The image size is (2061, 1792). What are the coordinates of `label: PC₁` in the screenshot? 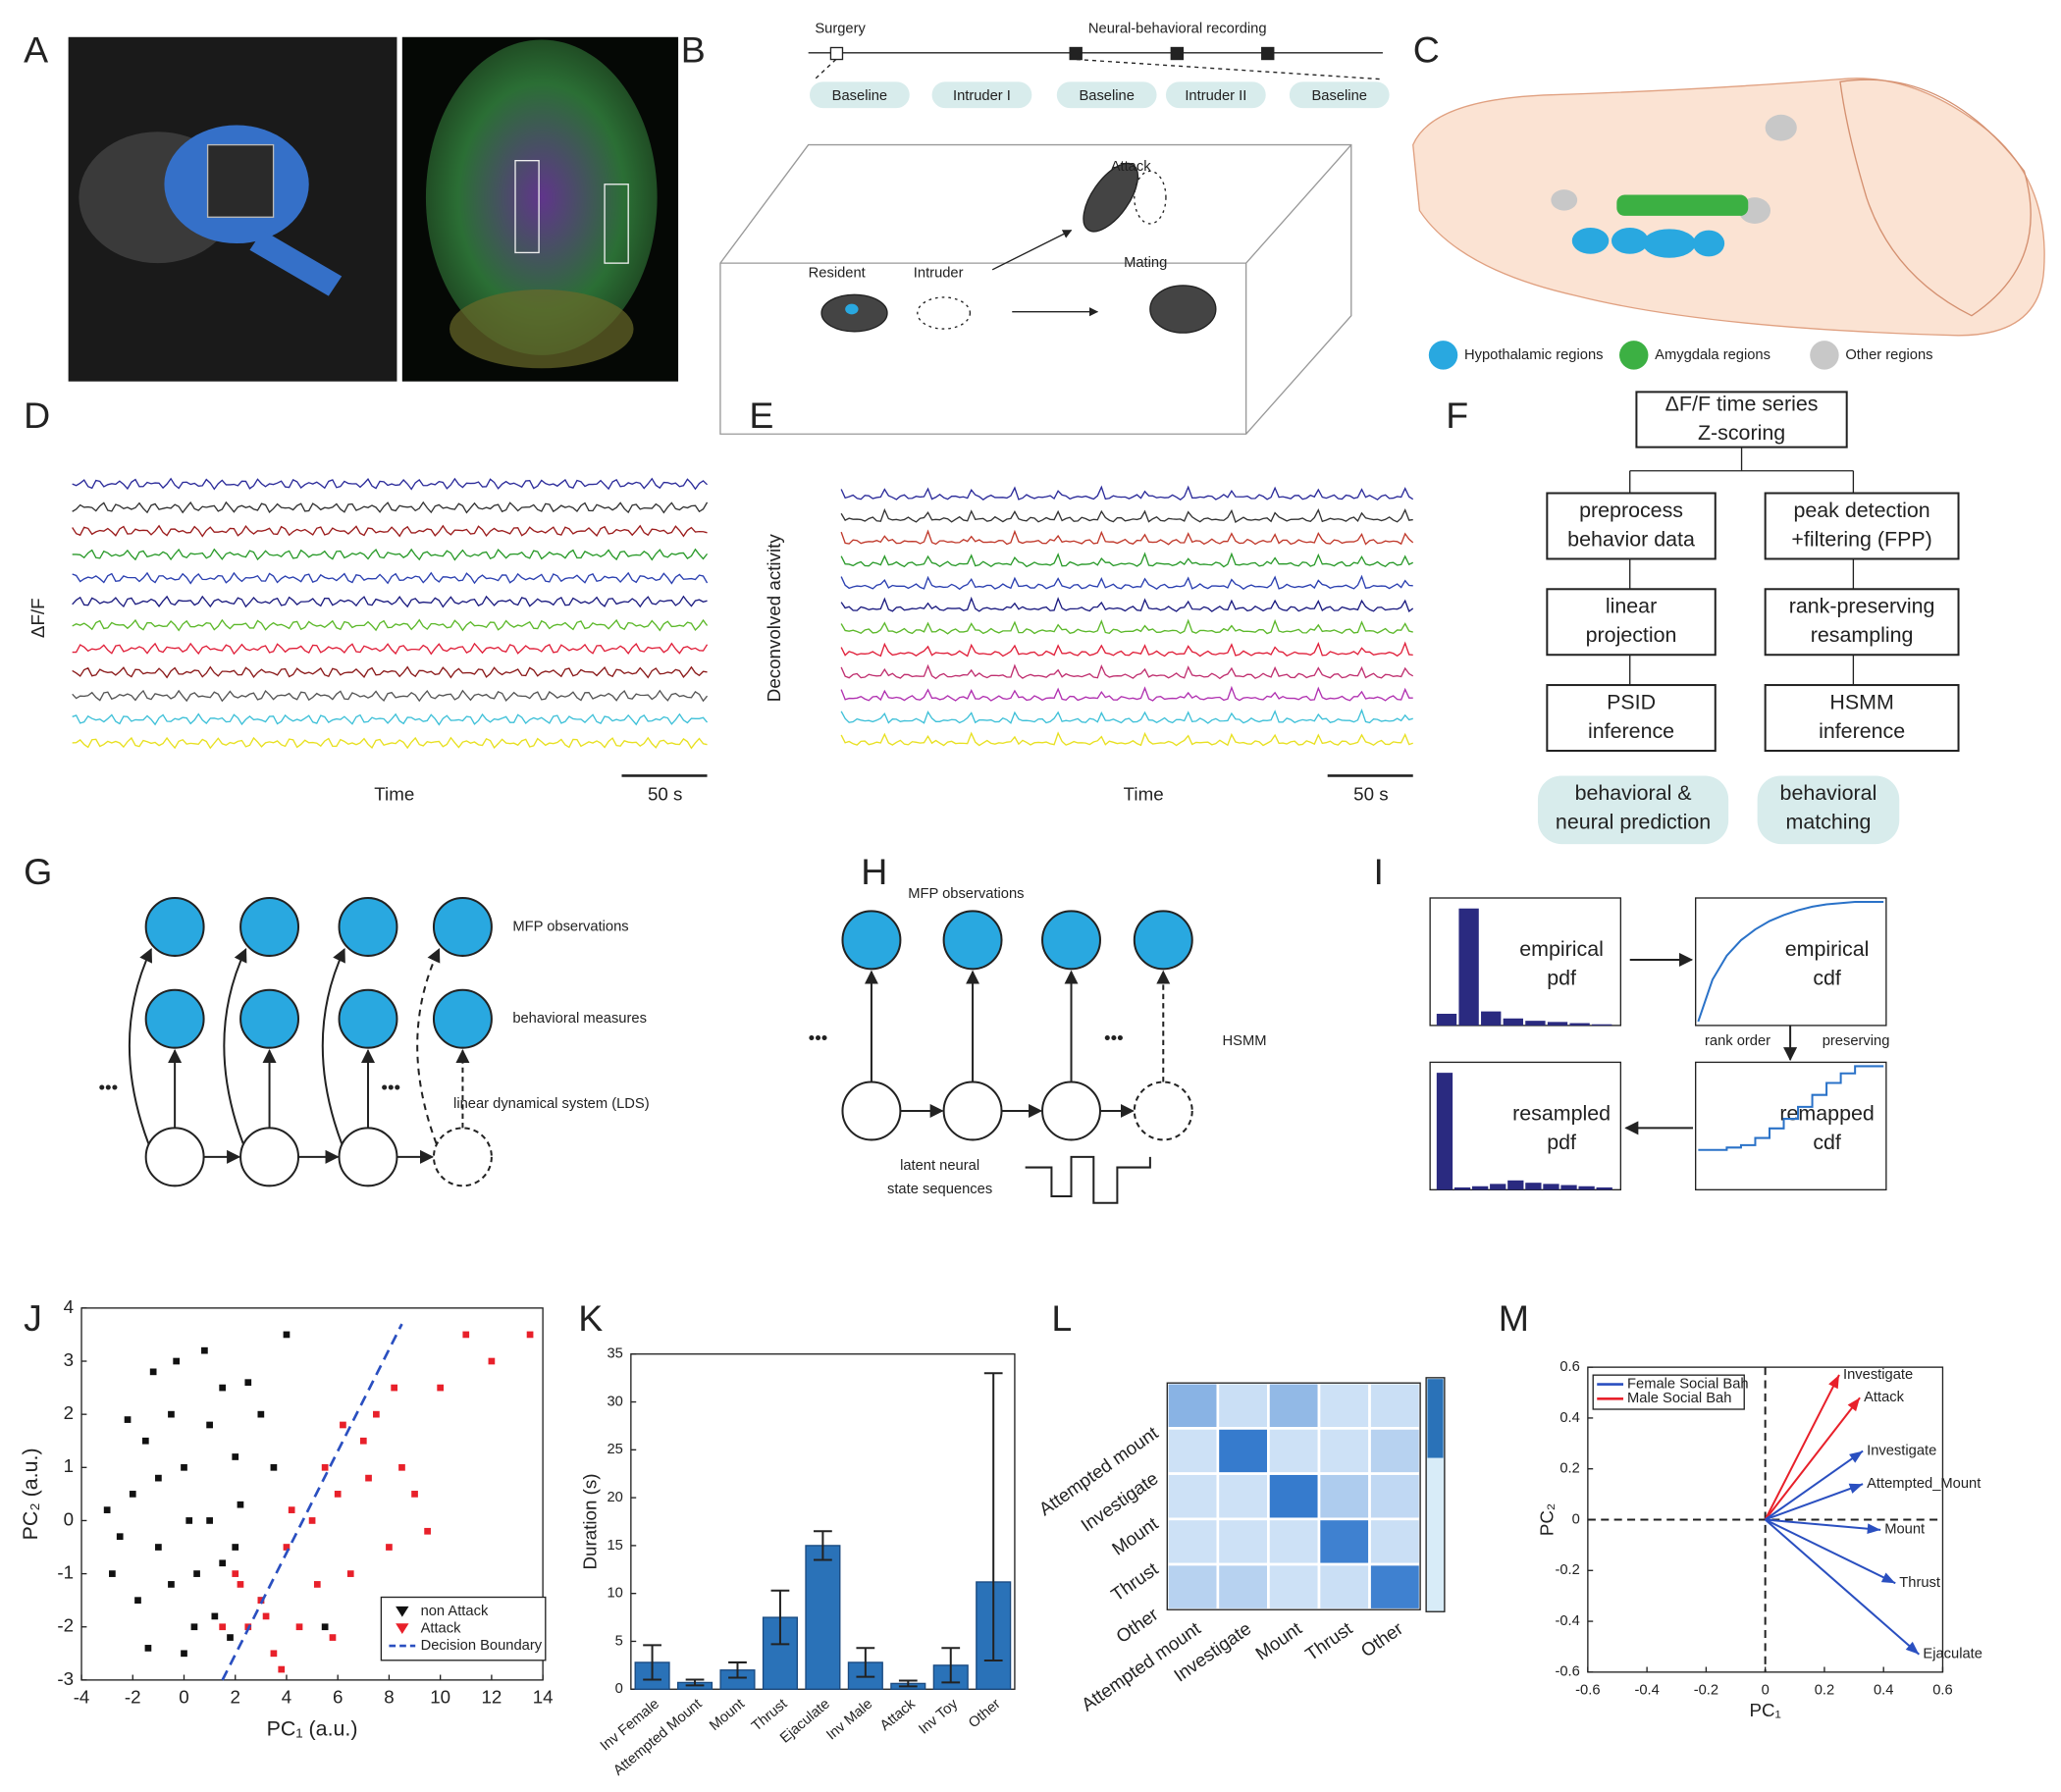 It's located at (1765, 1710).